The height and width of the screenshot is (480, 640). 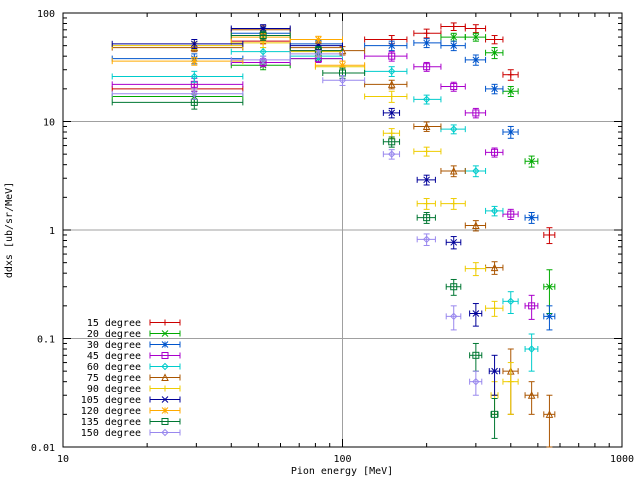 What do you see at coordinates (134, 334) in the screenshot?
I see `legend-entry: 20 degree` at bounding box center [134, 334].